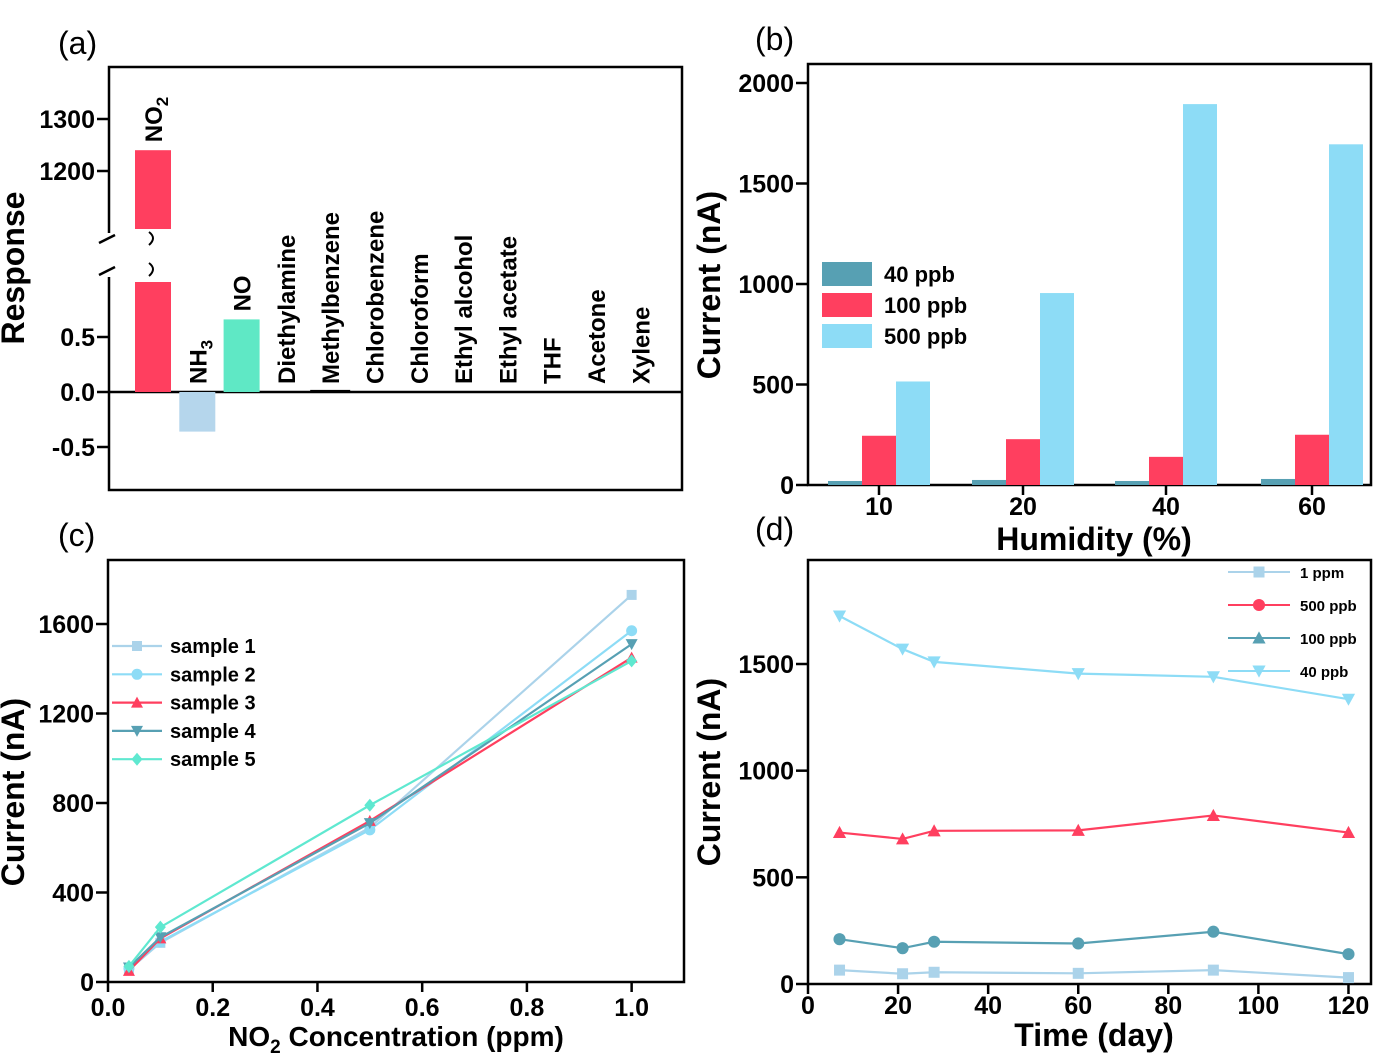 Image resolution: width=1384 pixels, height=1058 pixels. I want to click on x-tick-label: 40, so click(1166, 507).